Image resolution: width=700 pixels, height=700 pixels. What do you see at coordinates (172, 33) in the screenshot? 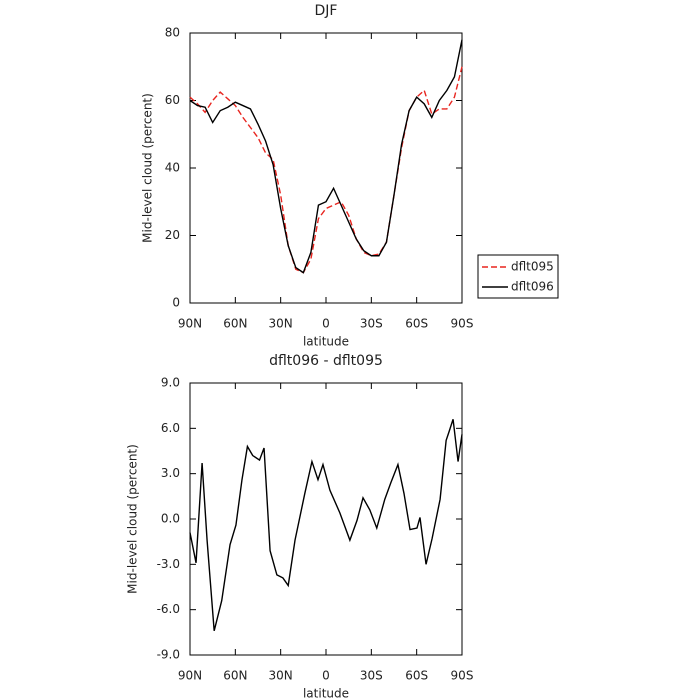
I see `y-tick-label: 80` at bounding box center [172, 33].